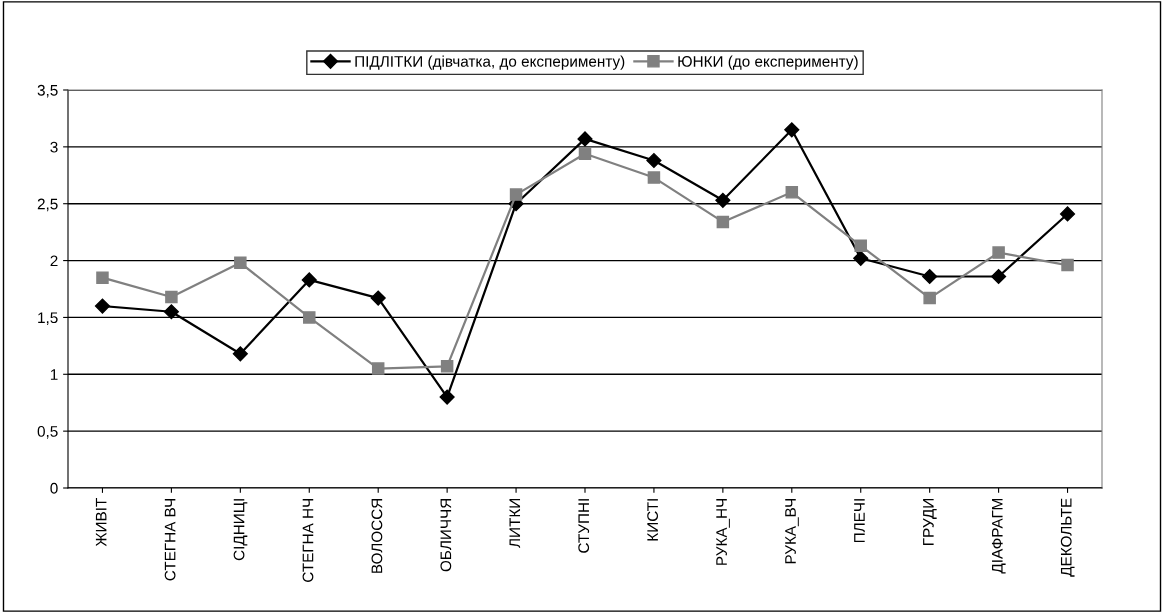 The image size is (1164, 613). Describe the element at coordinates (768, 62) in the screenshot. I see `legend-label: ЮНКИ (до експерименту)` at that location.